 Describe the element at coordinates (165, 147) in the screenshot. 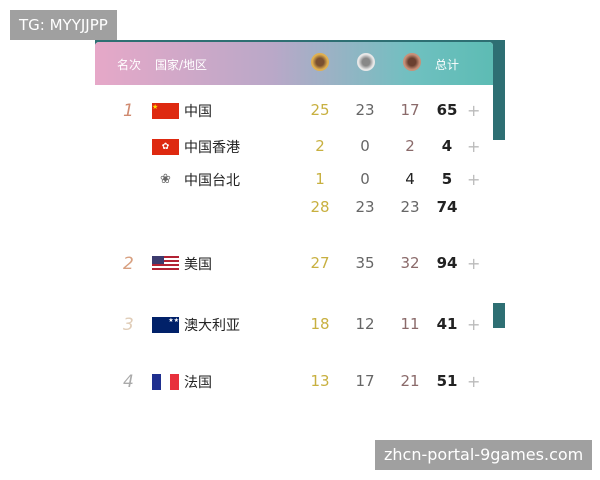

I see `hong-kong-flag-icon: ✿` at that location.